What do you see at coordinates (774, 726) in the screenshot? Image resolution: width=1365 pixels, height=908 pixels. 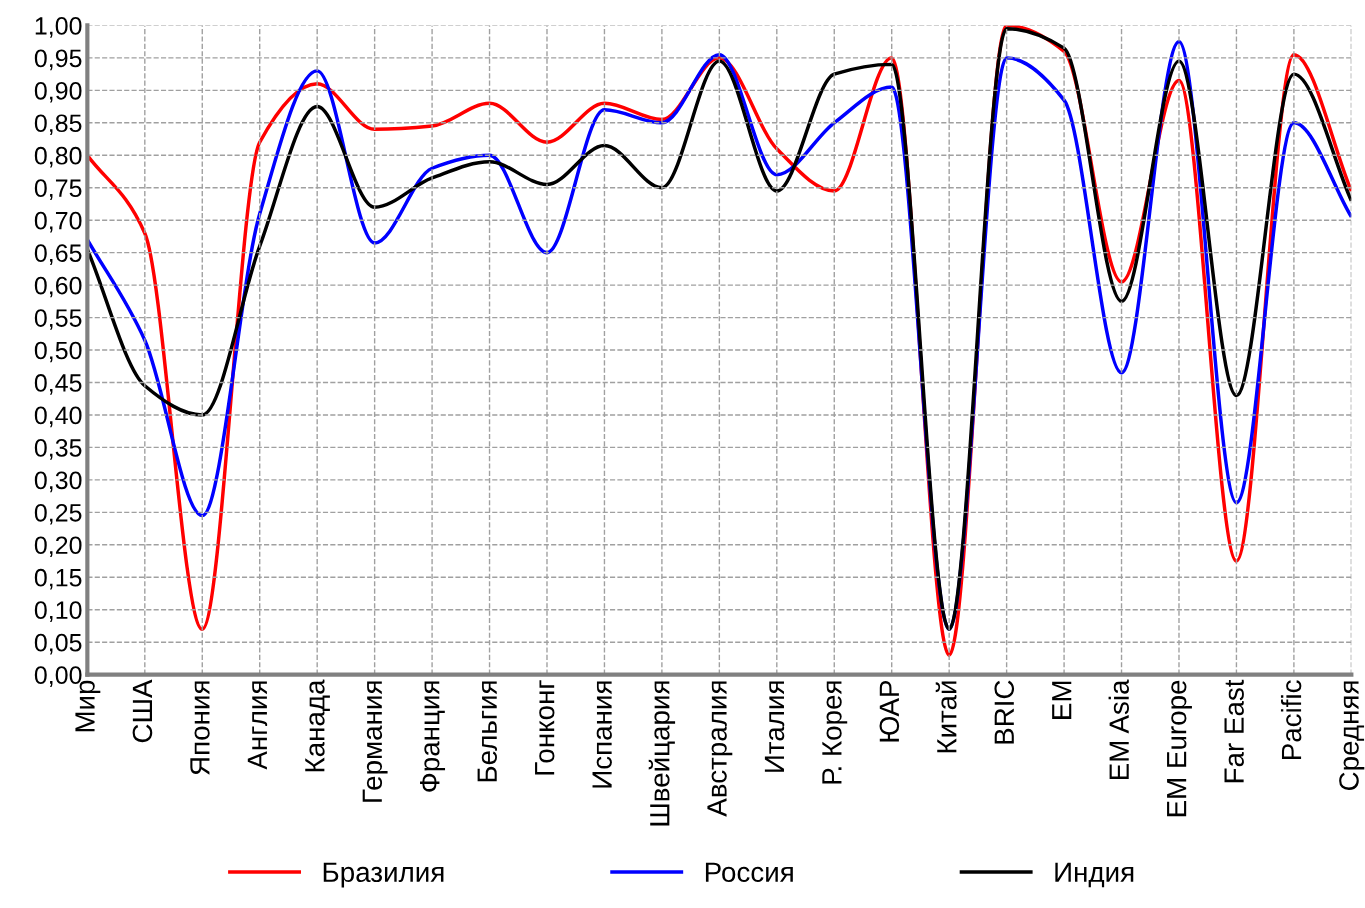 I see `x-tick-label: Италия` at bounding box center [774, 726].